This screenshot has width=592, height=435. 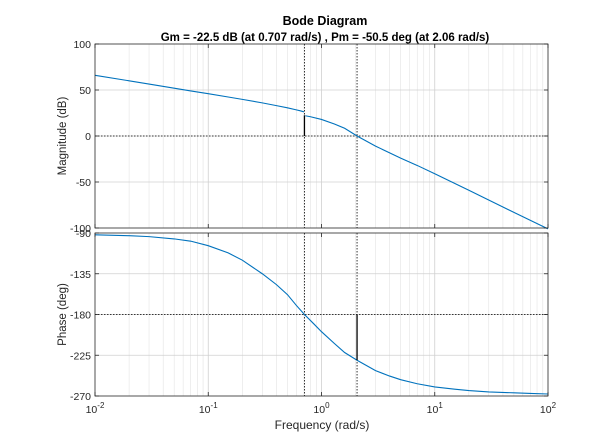 I want to click on y-tick-label: -100, so click(x=80, y=229).